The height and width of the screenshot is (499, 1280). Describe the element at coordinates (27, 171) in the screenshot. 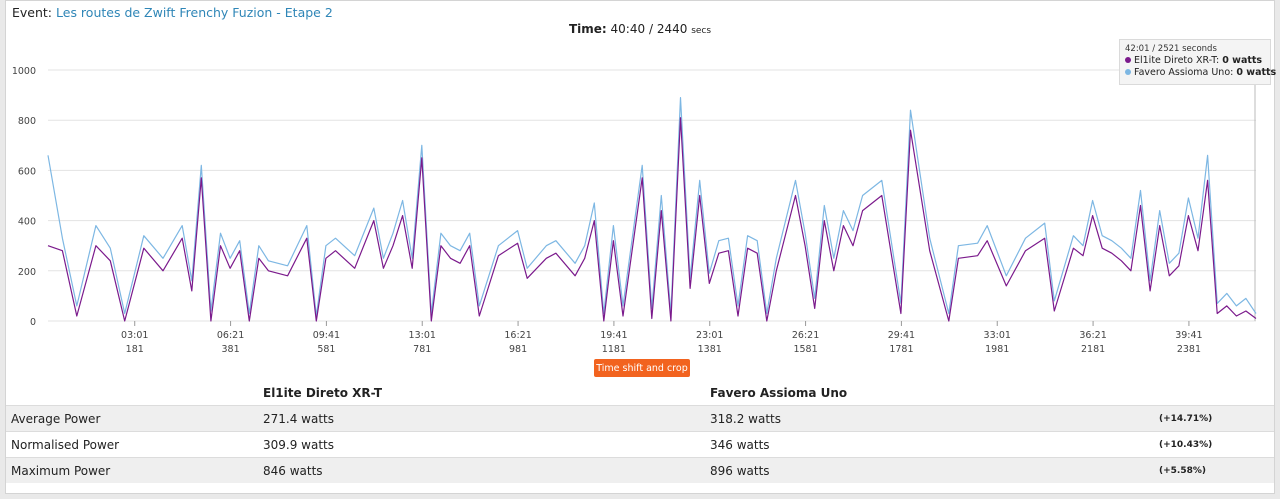

I see `y-tick-label: 600` at that location.